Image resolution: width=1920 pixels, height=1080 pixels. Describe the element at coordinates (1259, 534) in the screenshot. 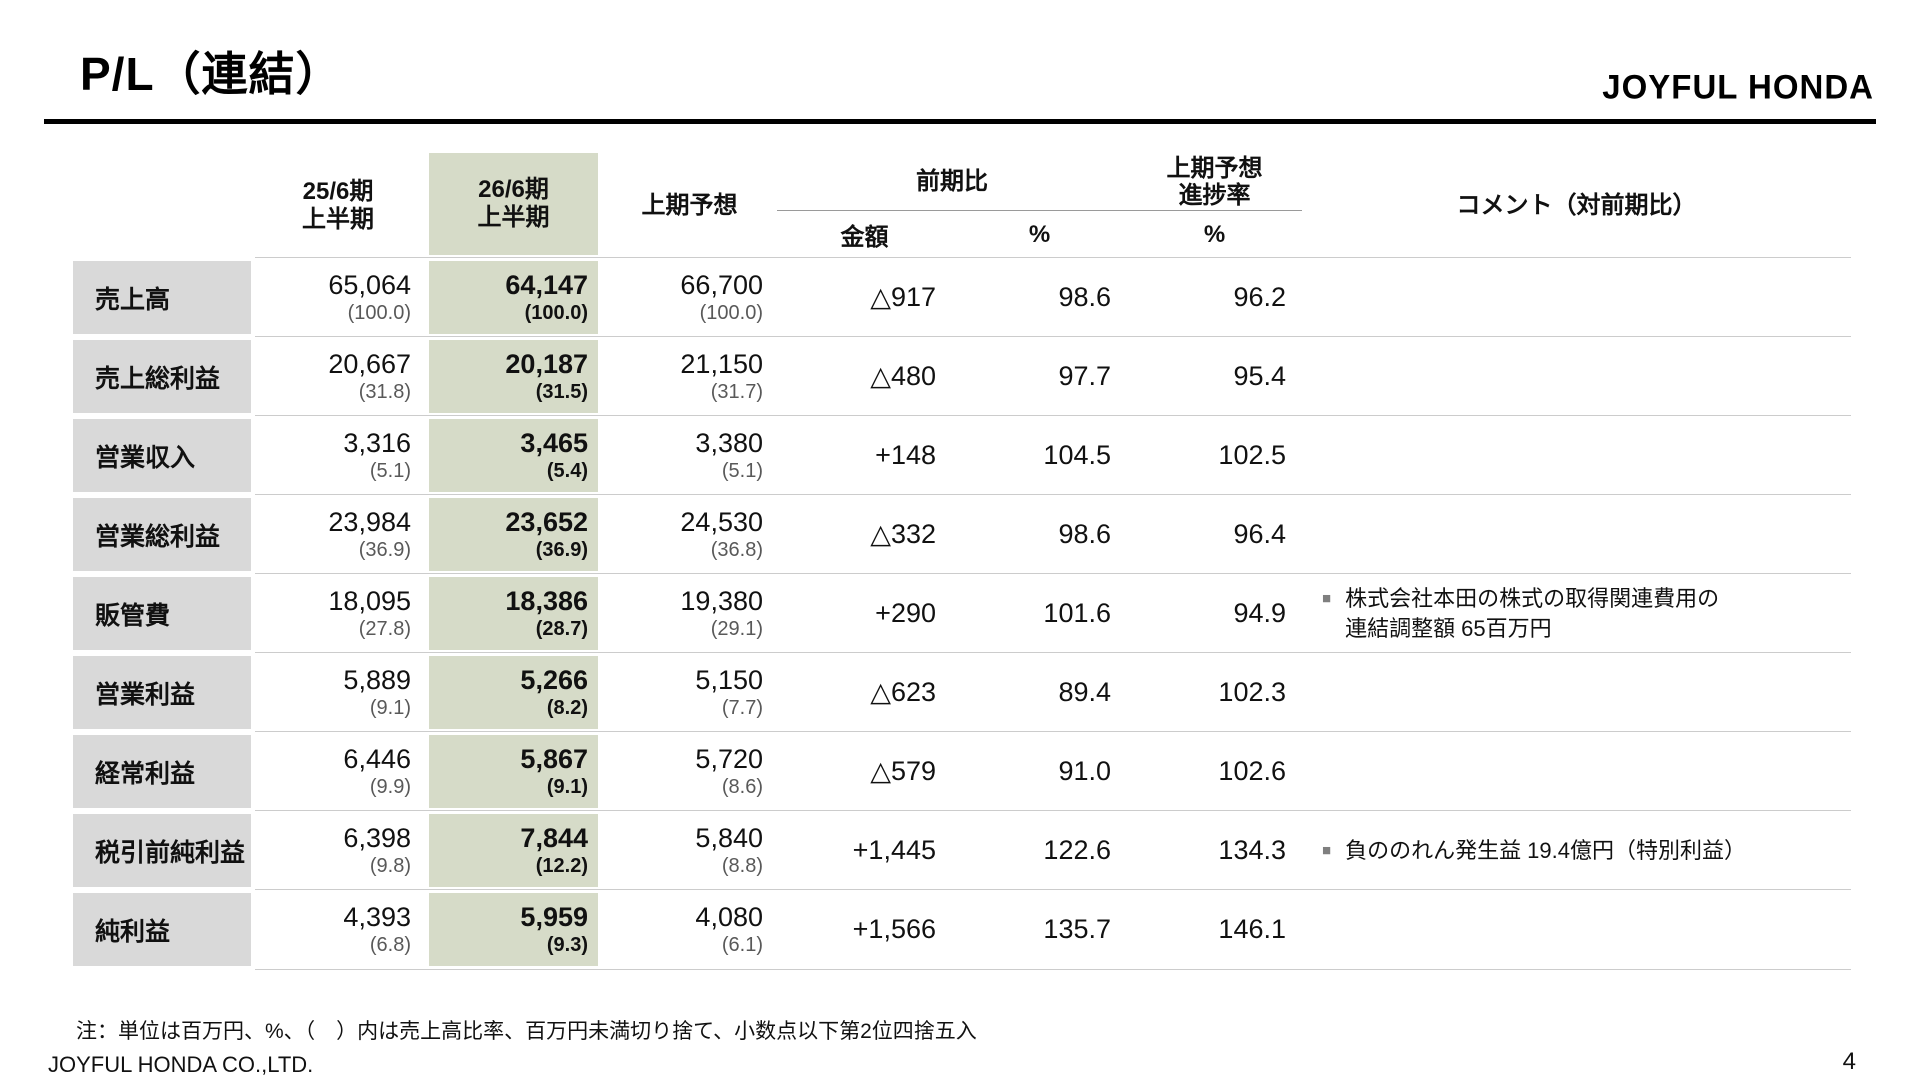

I see `cell-progress-percent: 96.4` at that location.